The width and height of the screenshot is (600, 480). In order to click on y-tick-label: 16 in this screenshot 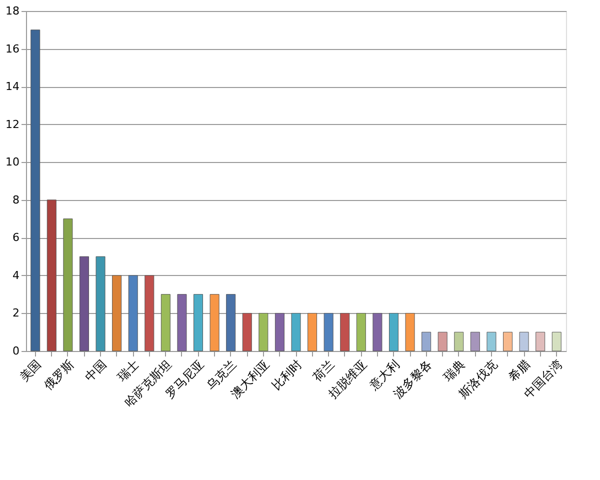, I will do `click(13, 49)`.